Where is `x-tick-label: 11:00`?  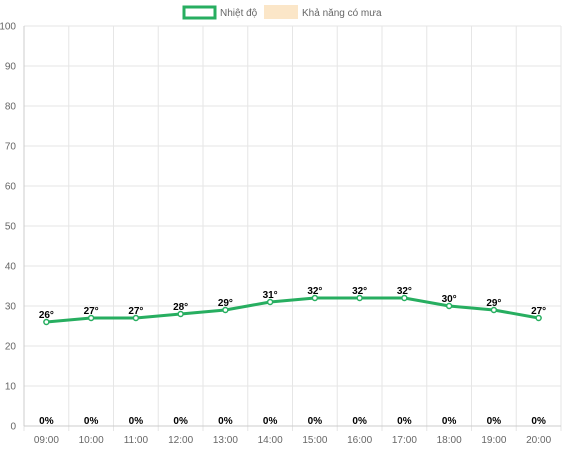 x-tick-label: 11:00 is located at coordinates (136, 440).